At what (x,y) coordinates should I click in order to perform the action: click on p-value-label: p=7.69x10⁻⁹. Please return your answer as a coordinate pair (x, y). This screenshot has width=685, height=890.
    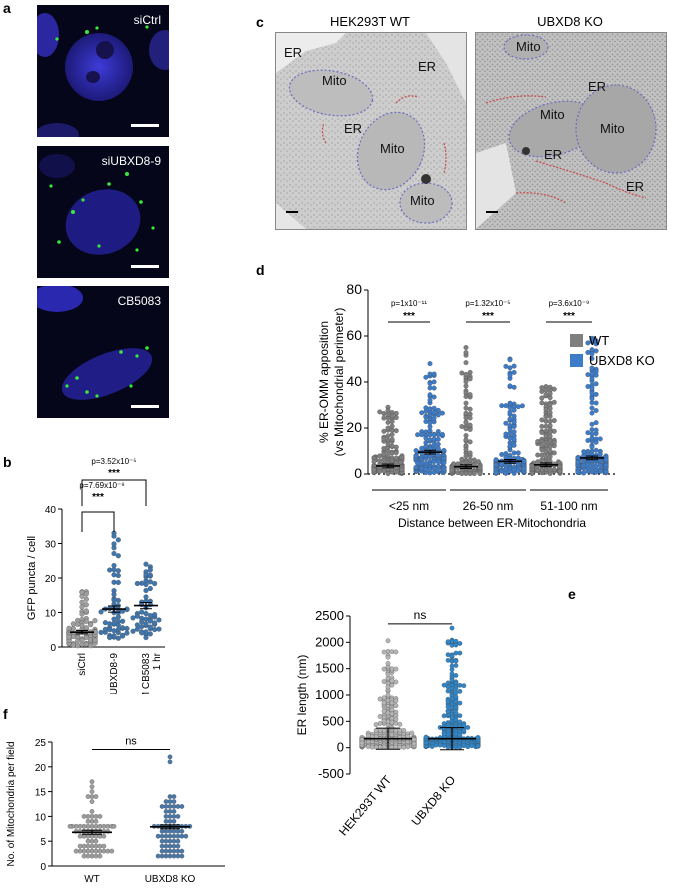
    Looking at the image, I should click on (101, 485).